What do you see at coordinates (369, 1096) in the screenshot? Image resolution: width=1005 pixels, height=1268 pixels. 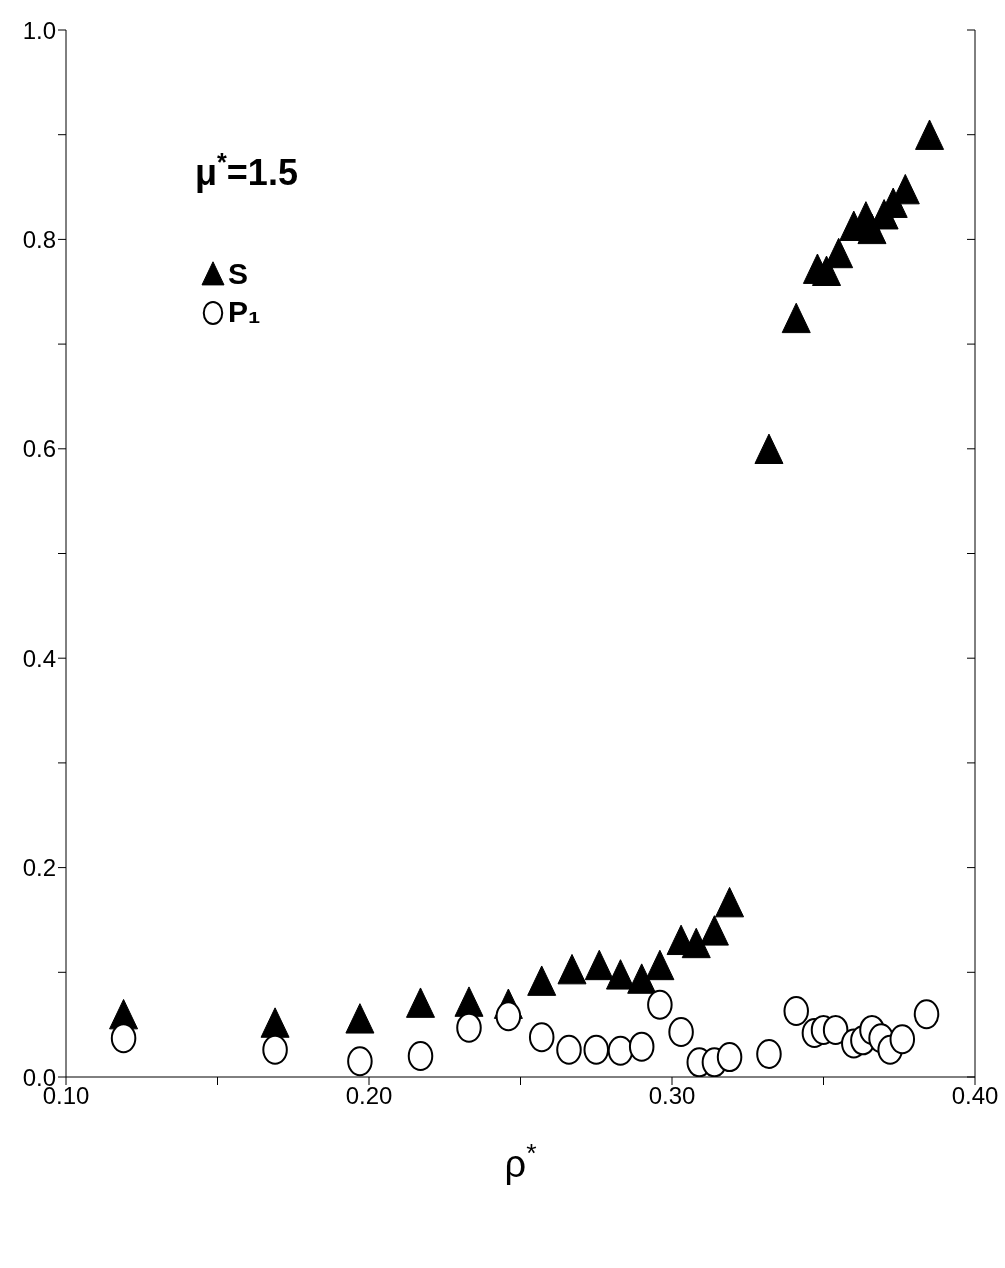 I see `x-tick-label: 0.20` at bounding box center [369, 1096].